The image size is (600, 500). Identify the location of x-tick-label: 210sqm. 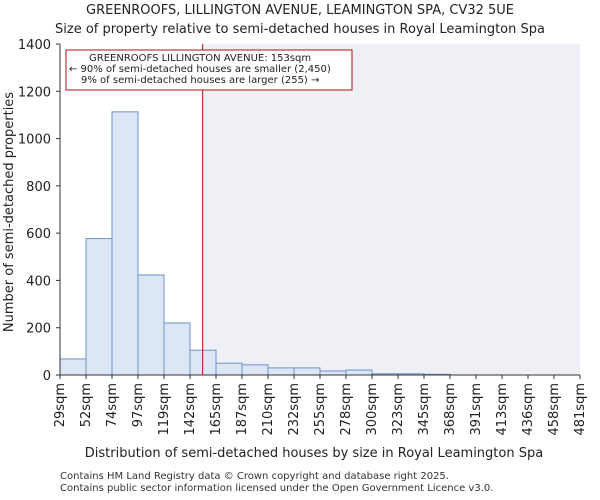
(268, 409).